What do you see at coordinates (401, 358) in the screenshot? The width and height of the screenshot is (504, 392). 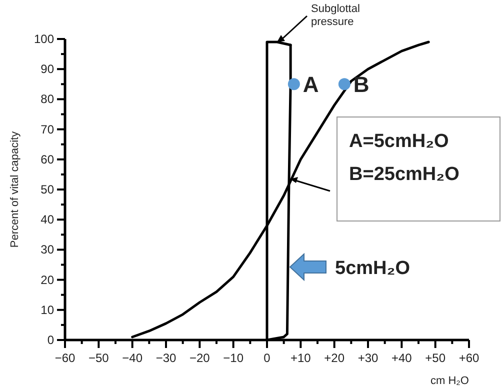 I see `x-tick-label: +40` at bounding box center [401, 358].